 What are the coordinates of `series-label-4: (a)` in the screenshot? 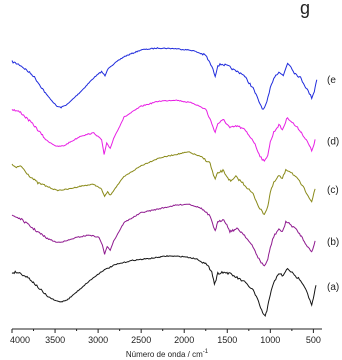 It's located at (333, 287).